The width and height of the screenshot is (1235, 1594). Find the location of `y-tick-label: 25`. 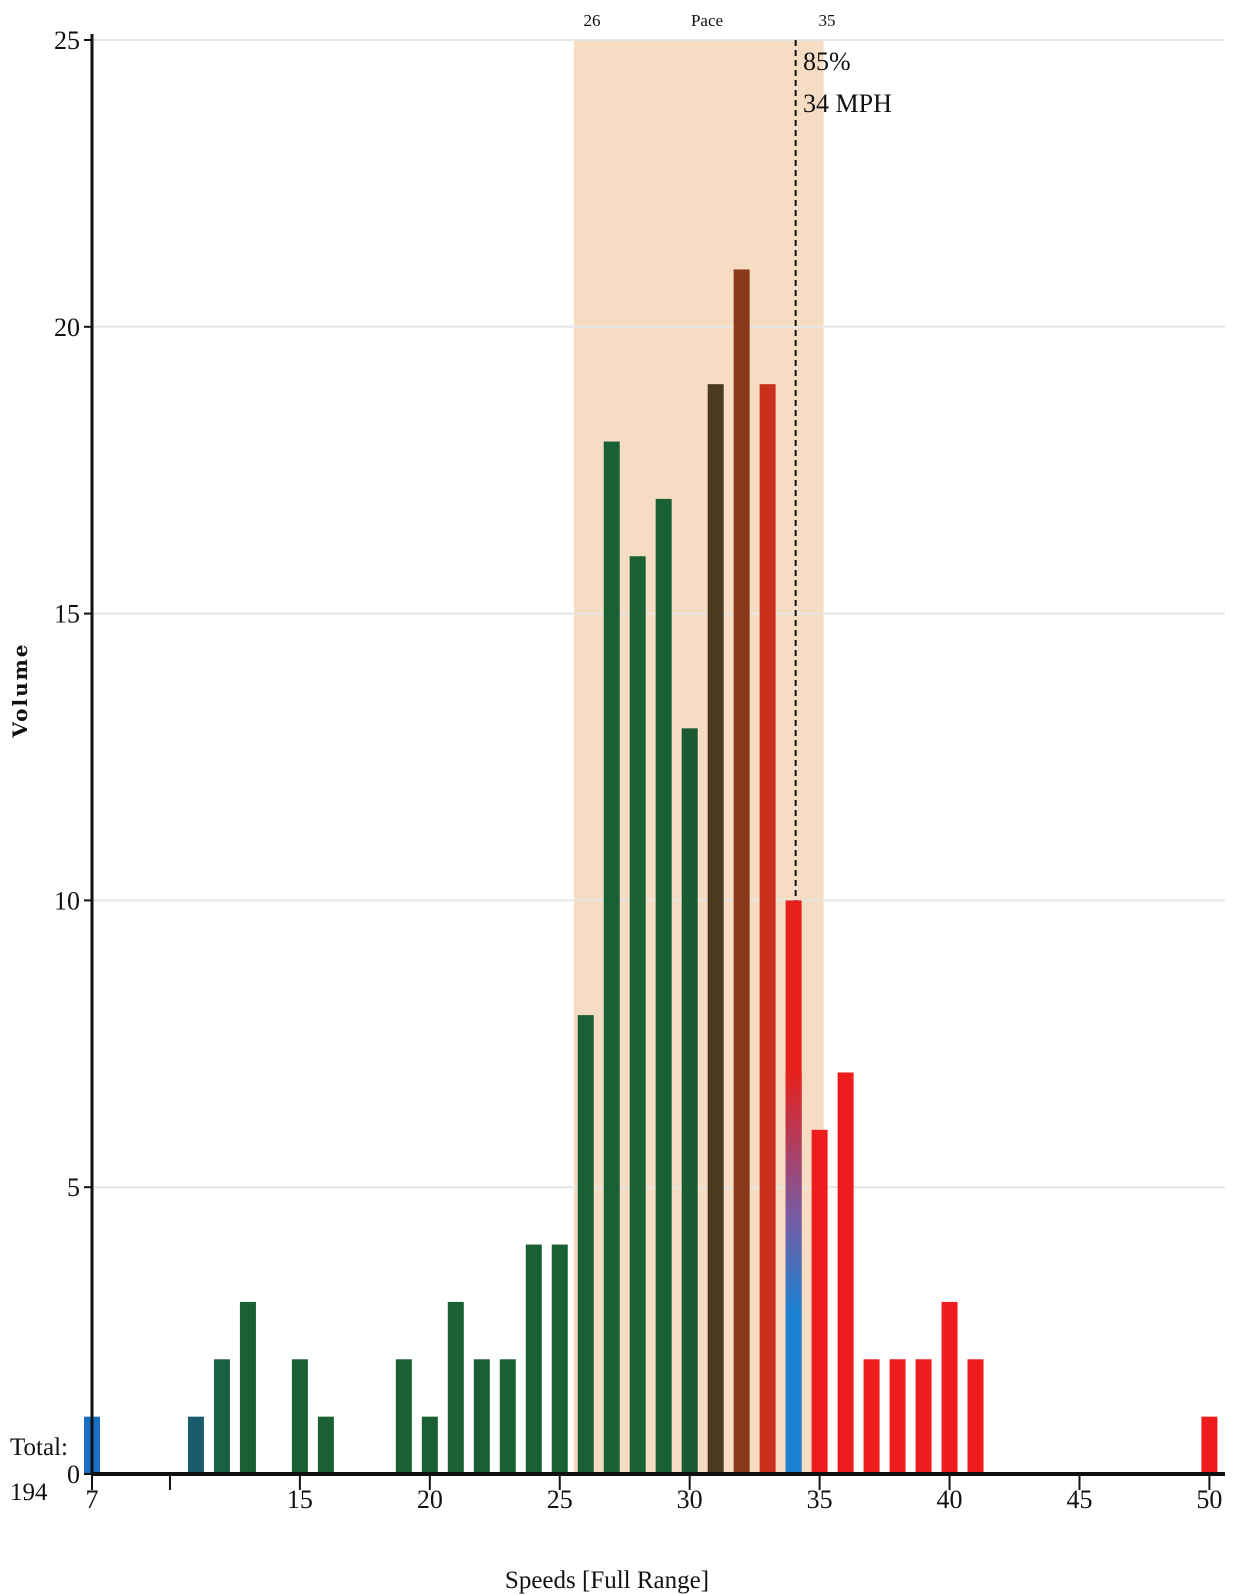

y-tick-label: 25 is located at coordinates (67, 40).